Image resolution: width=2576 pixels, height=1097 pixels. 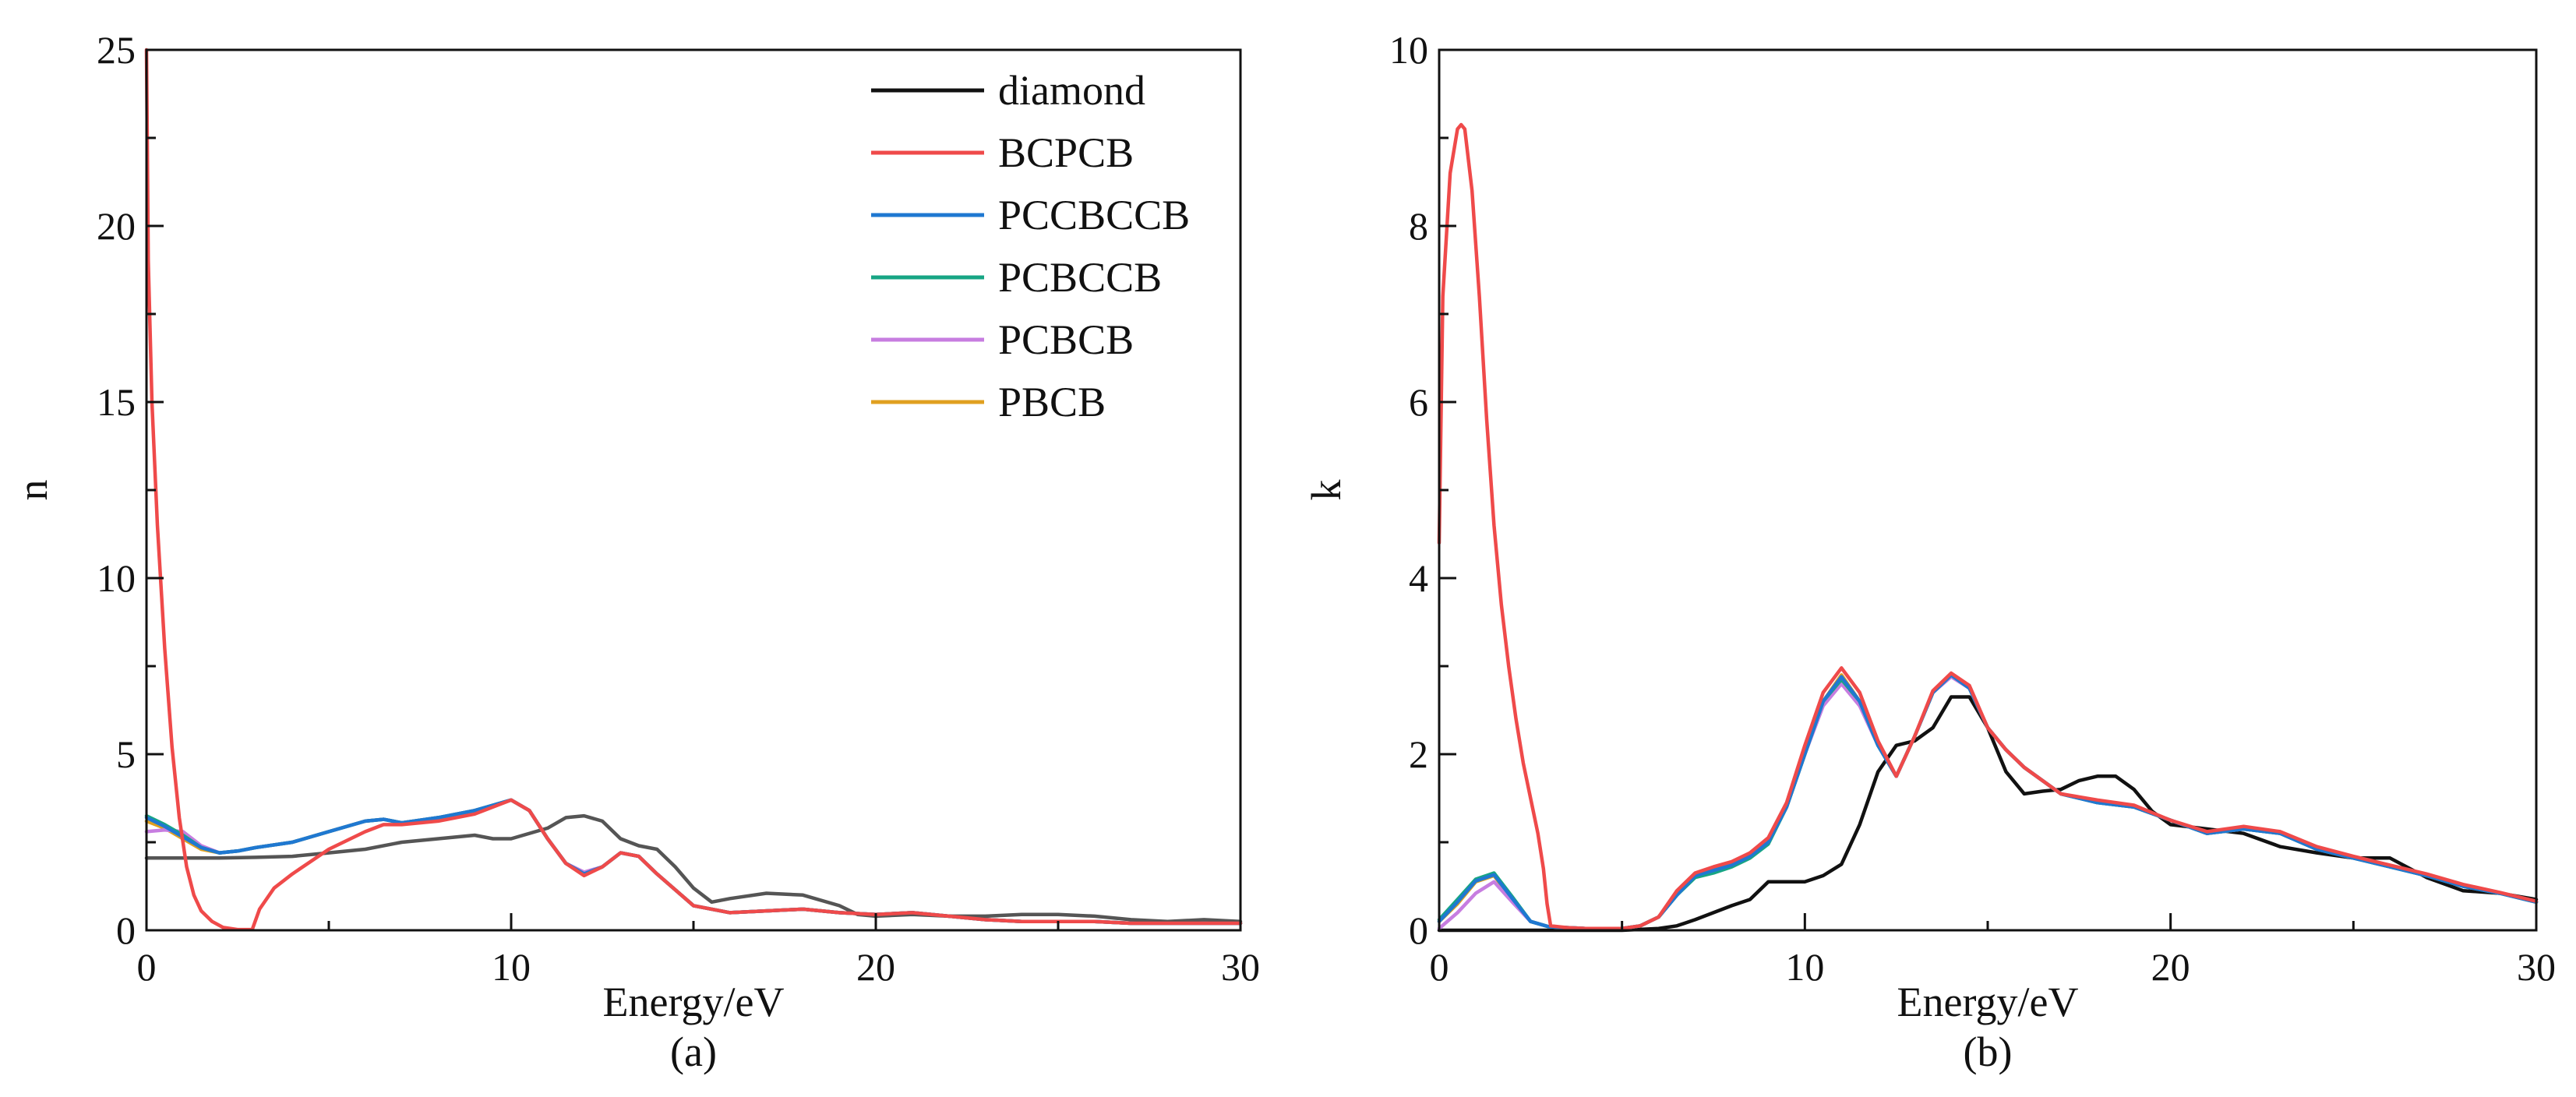 I want to click on x-tick-label-30-b: 30, so click(x=2536, y=967).